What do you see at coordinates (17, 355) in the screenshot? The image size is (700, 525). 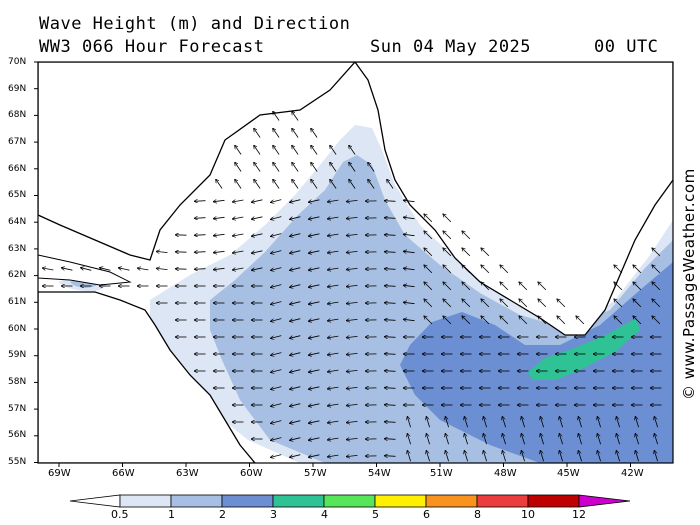 I see `lat-label: 59N` at bounding box center [17, 355].